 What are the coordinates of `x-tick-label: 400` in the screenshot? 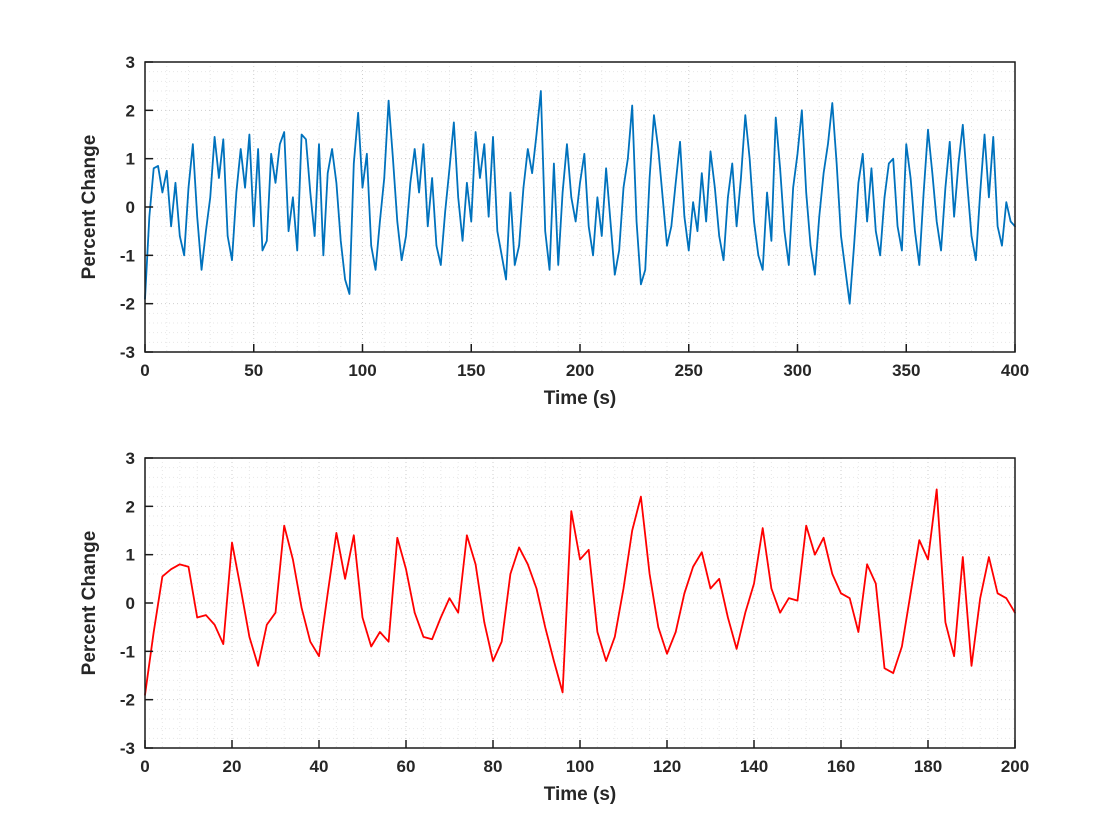 It's located at (1015, 370).